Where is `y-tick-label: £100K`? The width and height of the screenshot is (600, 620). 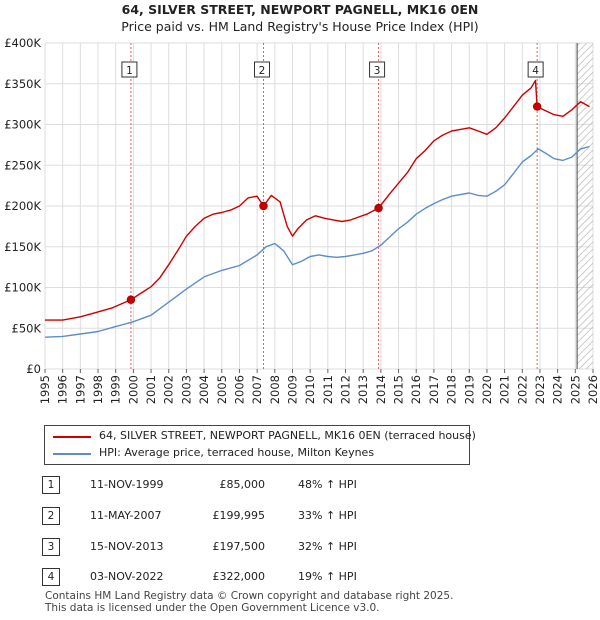 y-tick-label: £100K is located at coordinates (22, 288).